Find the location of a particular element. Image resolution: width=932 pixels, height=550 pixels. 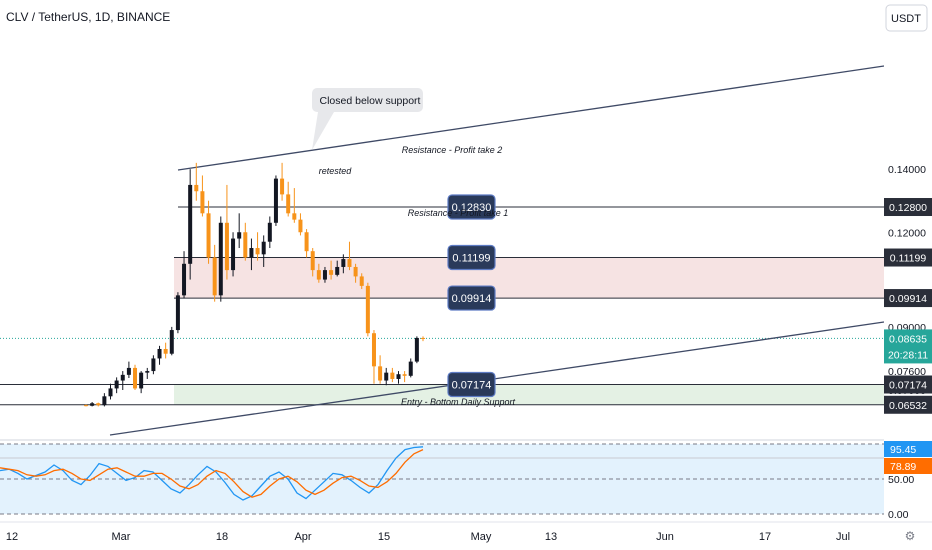

stoch-d-line is located at coordinates (212, 473).